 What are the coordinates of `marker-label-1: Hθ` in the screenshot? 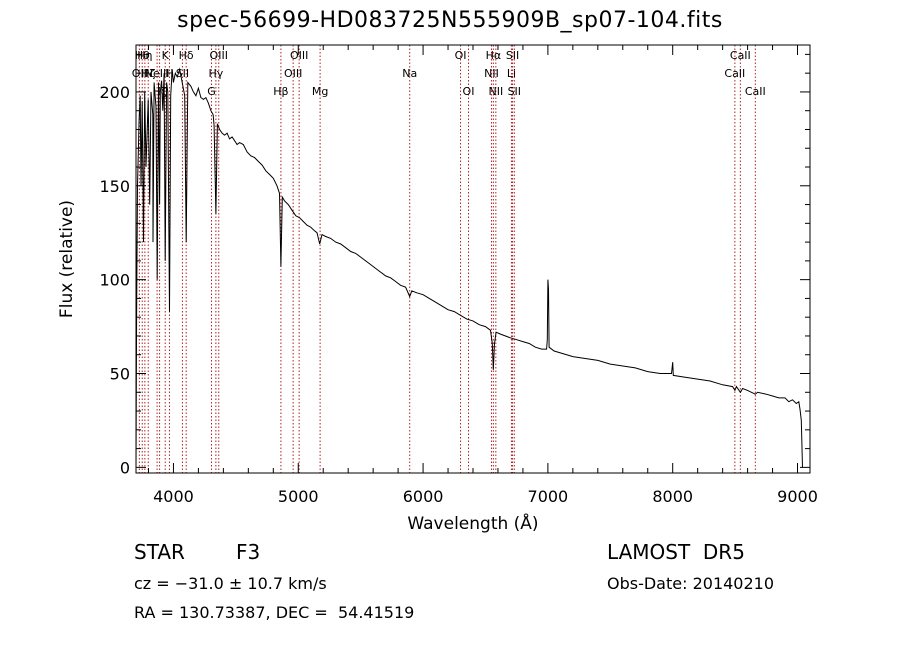 It's located at (142, 55).